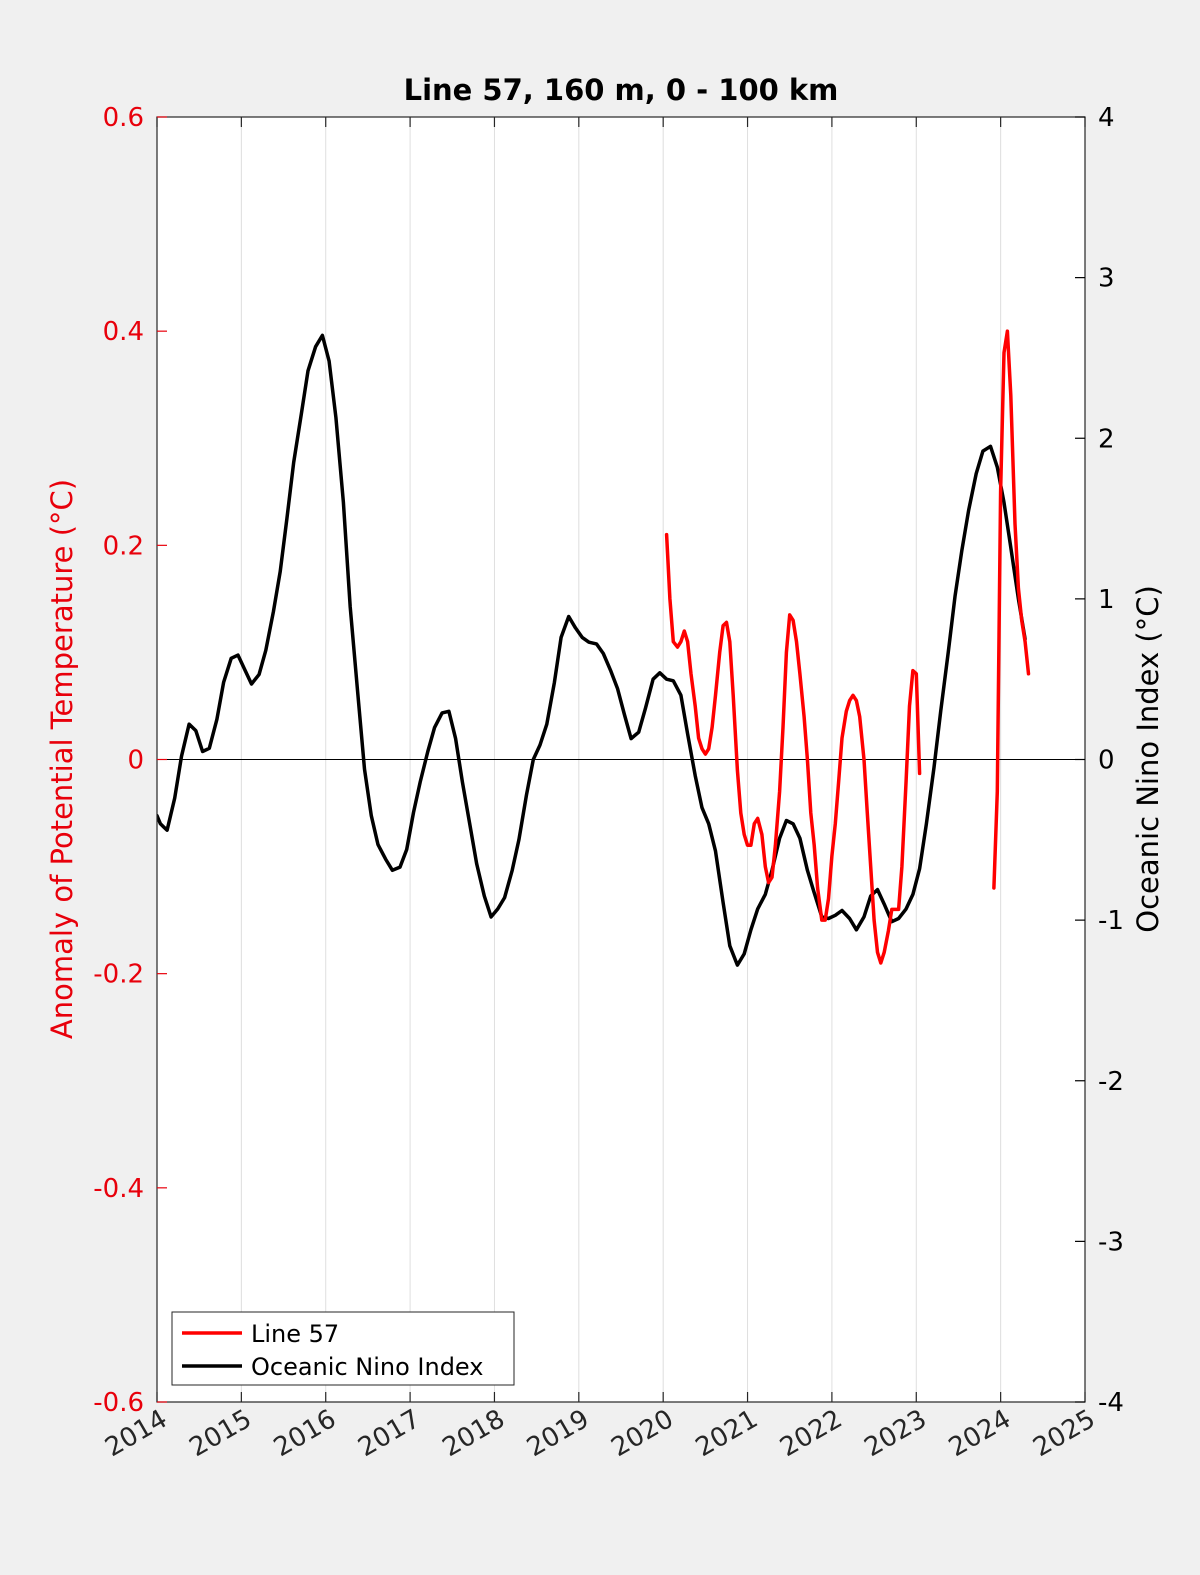  Describe the element at coordinates (123, 118) in the screenshot. I see `y-left-tick-label: 0.6` at that location.